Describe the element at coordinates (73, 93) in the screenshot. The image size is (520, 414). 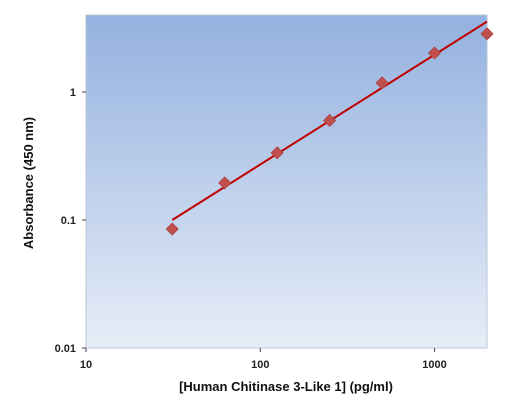
I see `y-tick-label: 1` at that location.